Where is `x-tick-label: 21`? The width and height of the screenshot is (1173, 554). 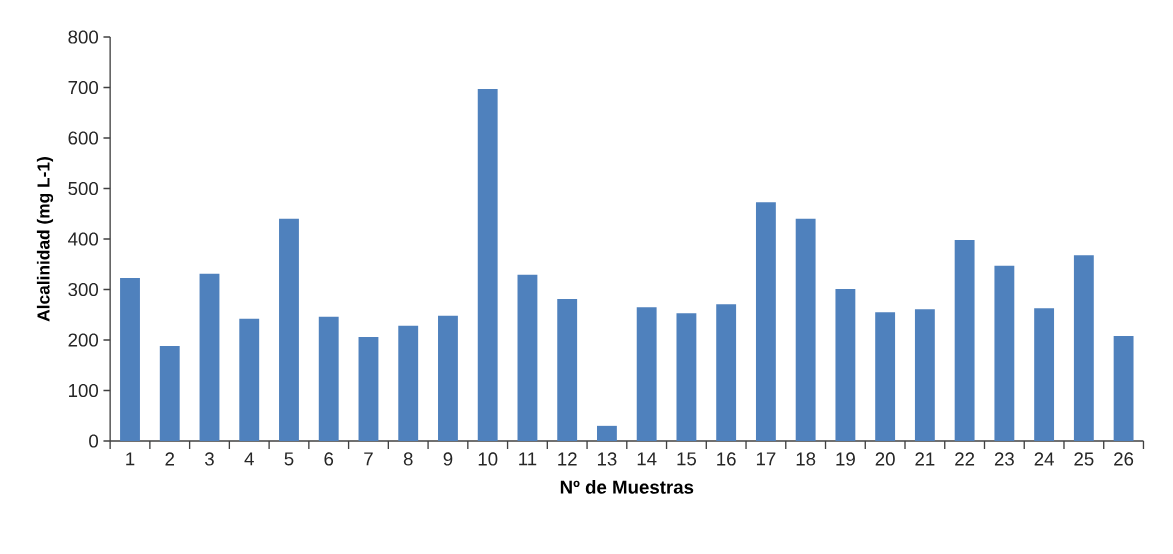
x-tick-label: 21 is located at coordinates (925, 459).